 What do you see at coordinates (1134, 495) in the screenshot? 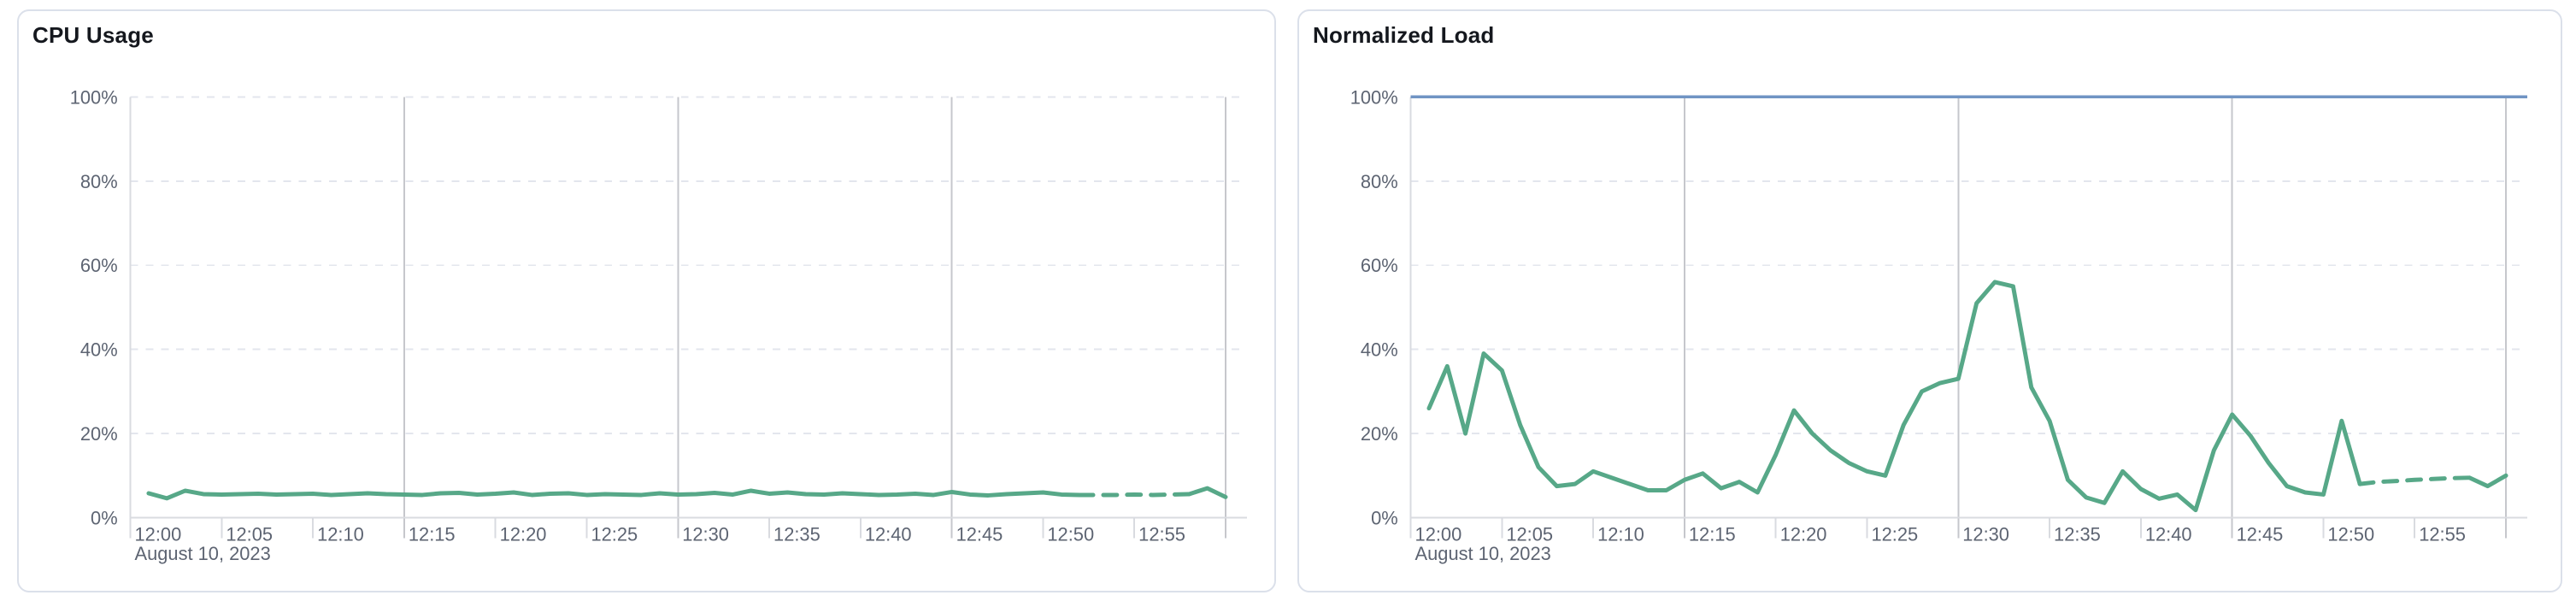
I see `cpu-usage-percent-line-projected` at bounding box center [1134, 495].